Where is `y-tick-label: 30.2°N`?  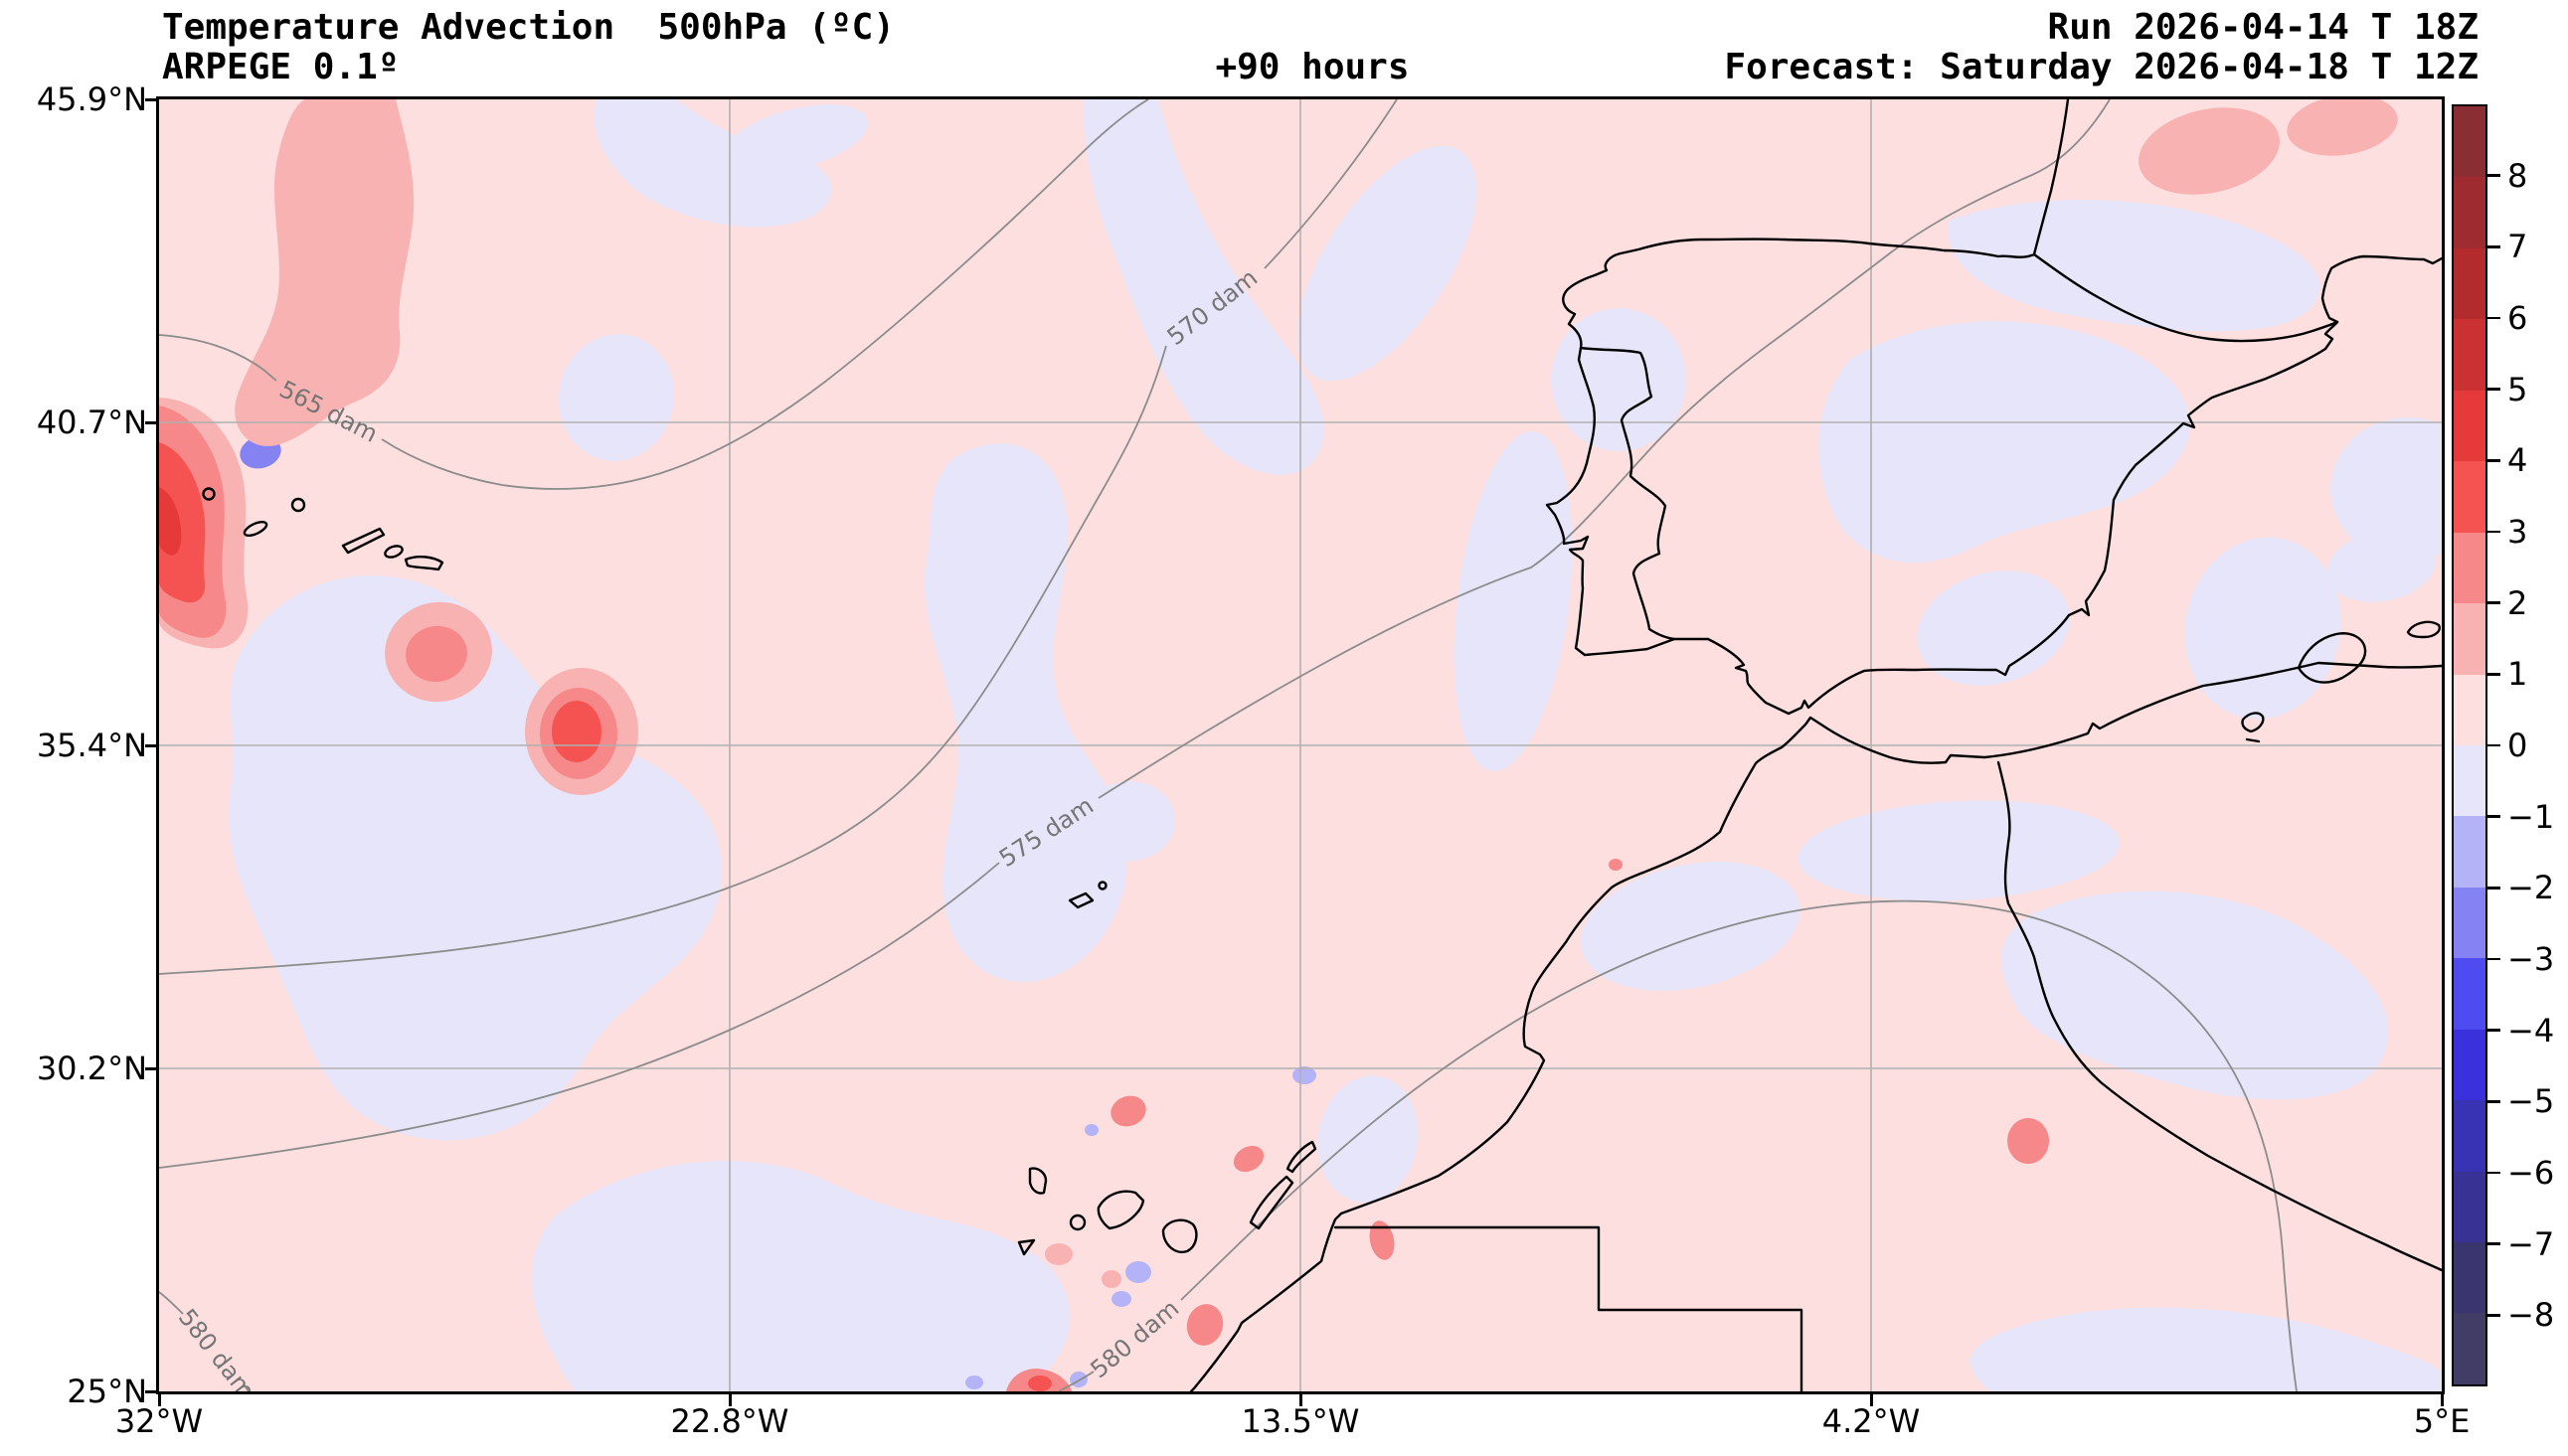 y-tick-label: 30.2°N is located at coordinates (92, 1068).